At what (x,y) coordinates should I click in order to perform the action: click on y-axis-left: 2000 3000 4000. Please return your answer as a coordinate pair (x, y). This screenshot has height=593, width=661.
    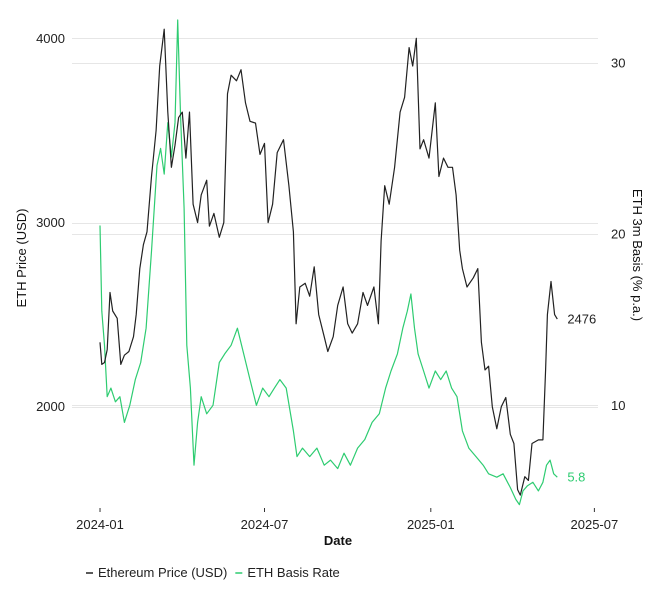
    Looking at the image, I should click on (50, 222).